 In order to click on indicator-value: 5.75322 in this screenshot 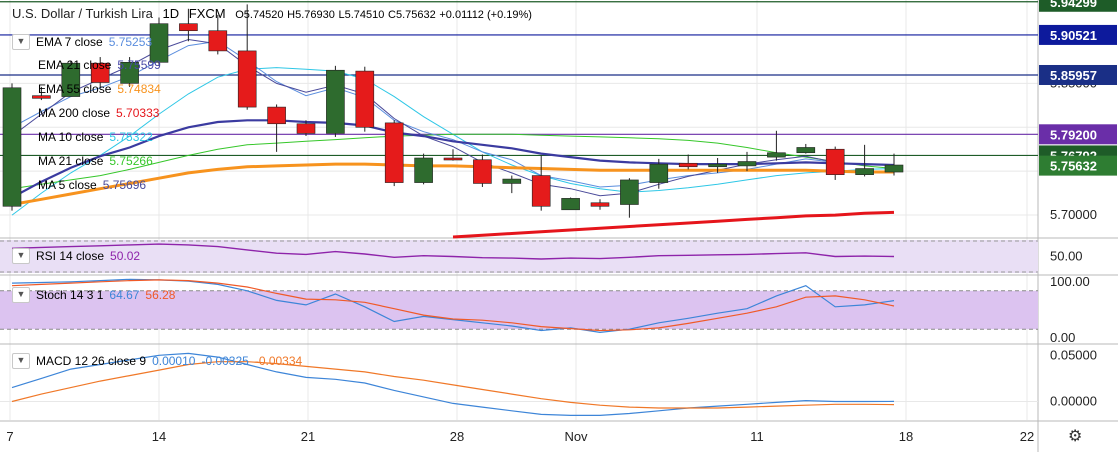, I will do `click(131, 137)`.